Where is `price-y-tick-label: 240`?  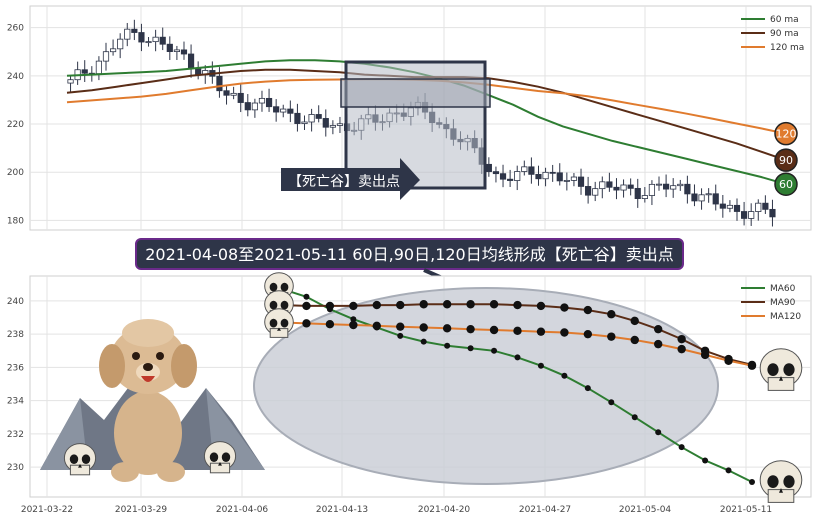
price-y-tick-label: 240 is located at coordinates (15, 77).